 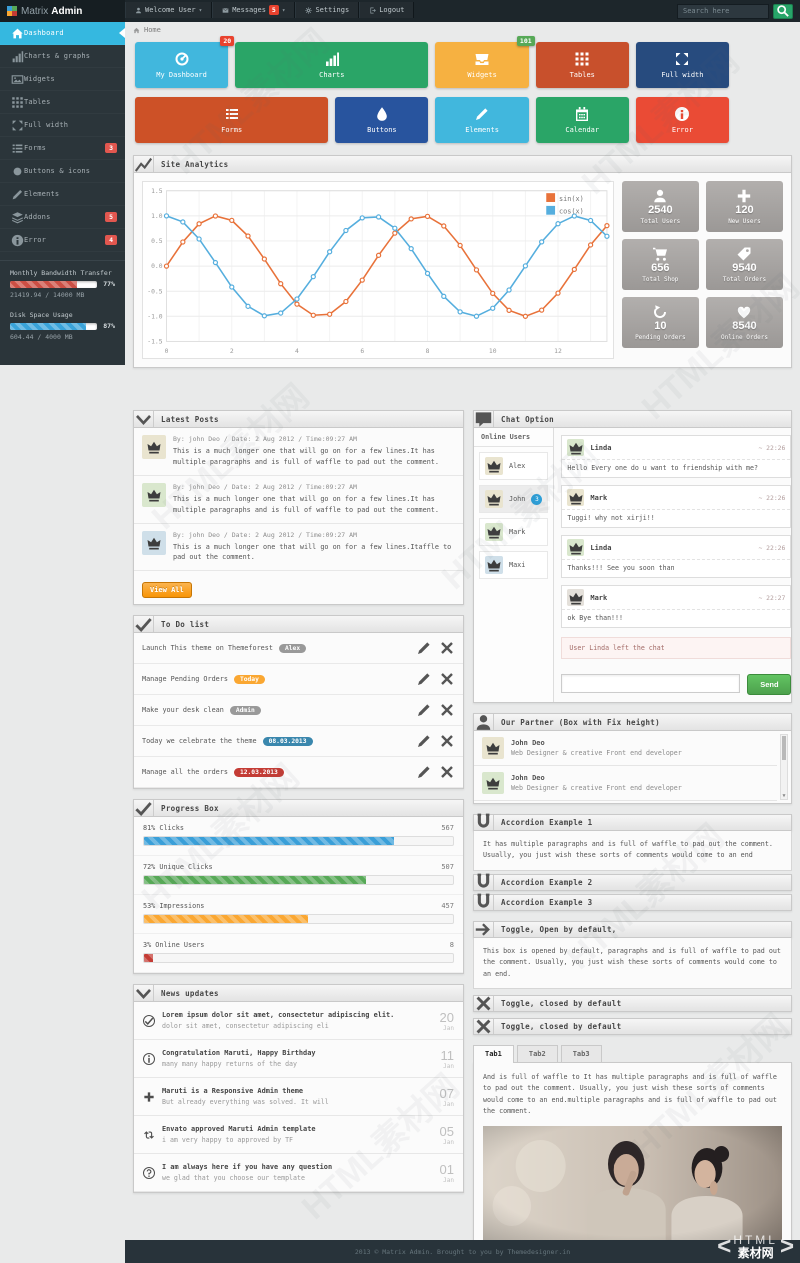 What do you see at coordinates (744, 221) in the screenshot?
I see `stat-label: New Users` at bounding box center [744, 221].